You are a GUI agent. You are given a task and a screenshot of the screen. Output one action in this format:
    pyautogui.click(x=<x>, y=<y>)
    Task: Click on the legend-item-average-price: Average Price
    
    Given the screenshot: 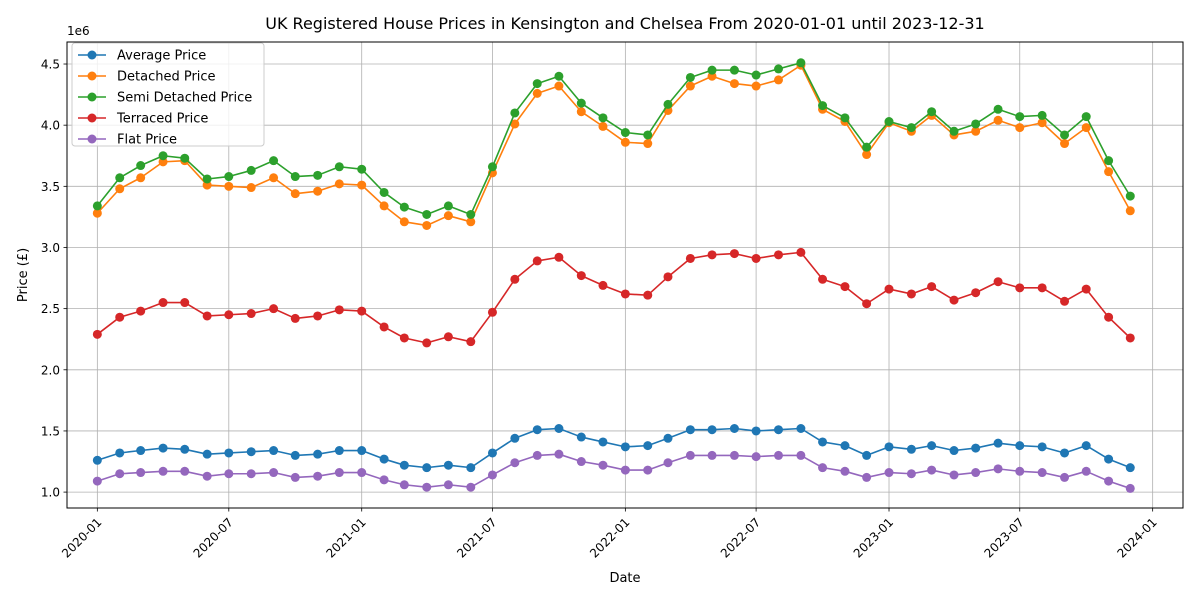 What is the action you would take?
    pyautogui.click(x=142, y=56)
    